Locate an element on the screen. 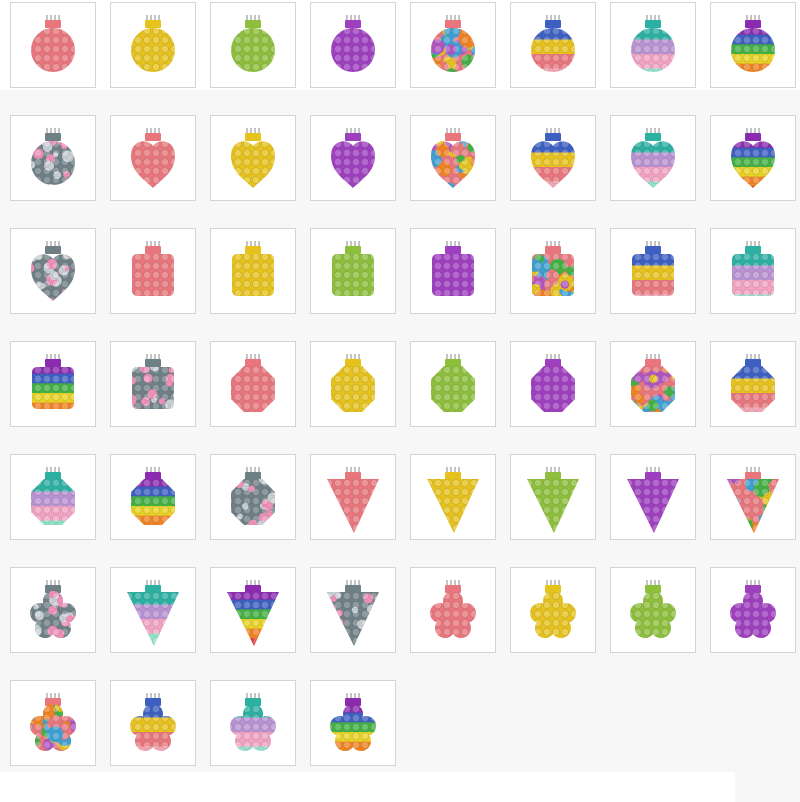  product-thumbnail-flower-camo is located at coordinates (53, 610).